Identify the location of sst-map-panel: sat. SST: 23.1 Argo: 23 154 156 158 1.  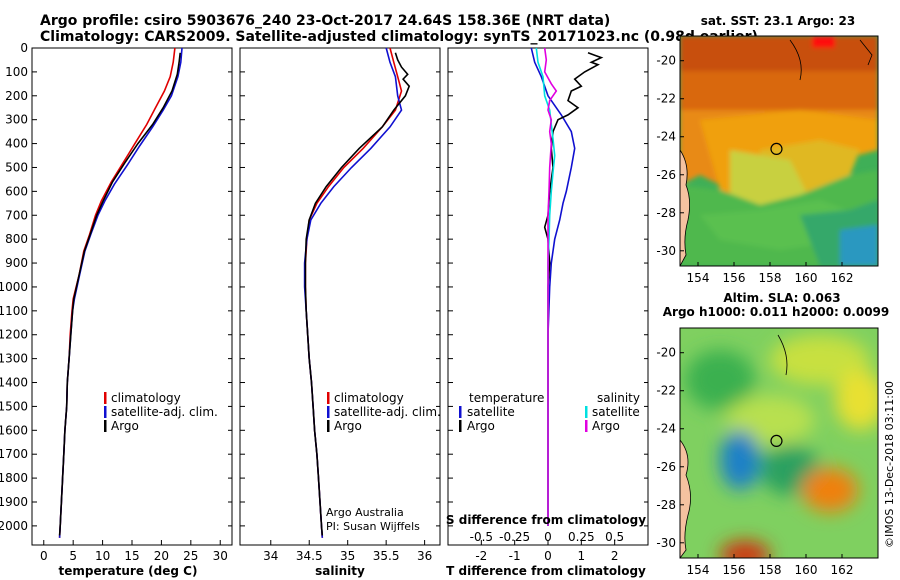
(767, 149).